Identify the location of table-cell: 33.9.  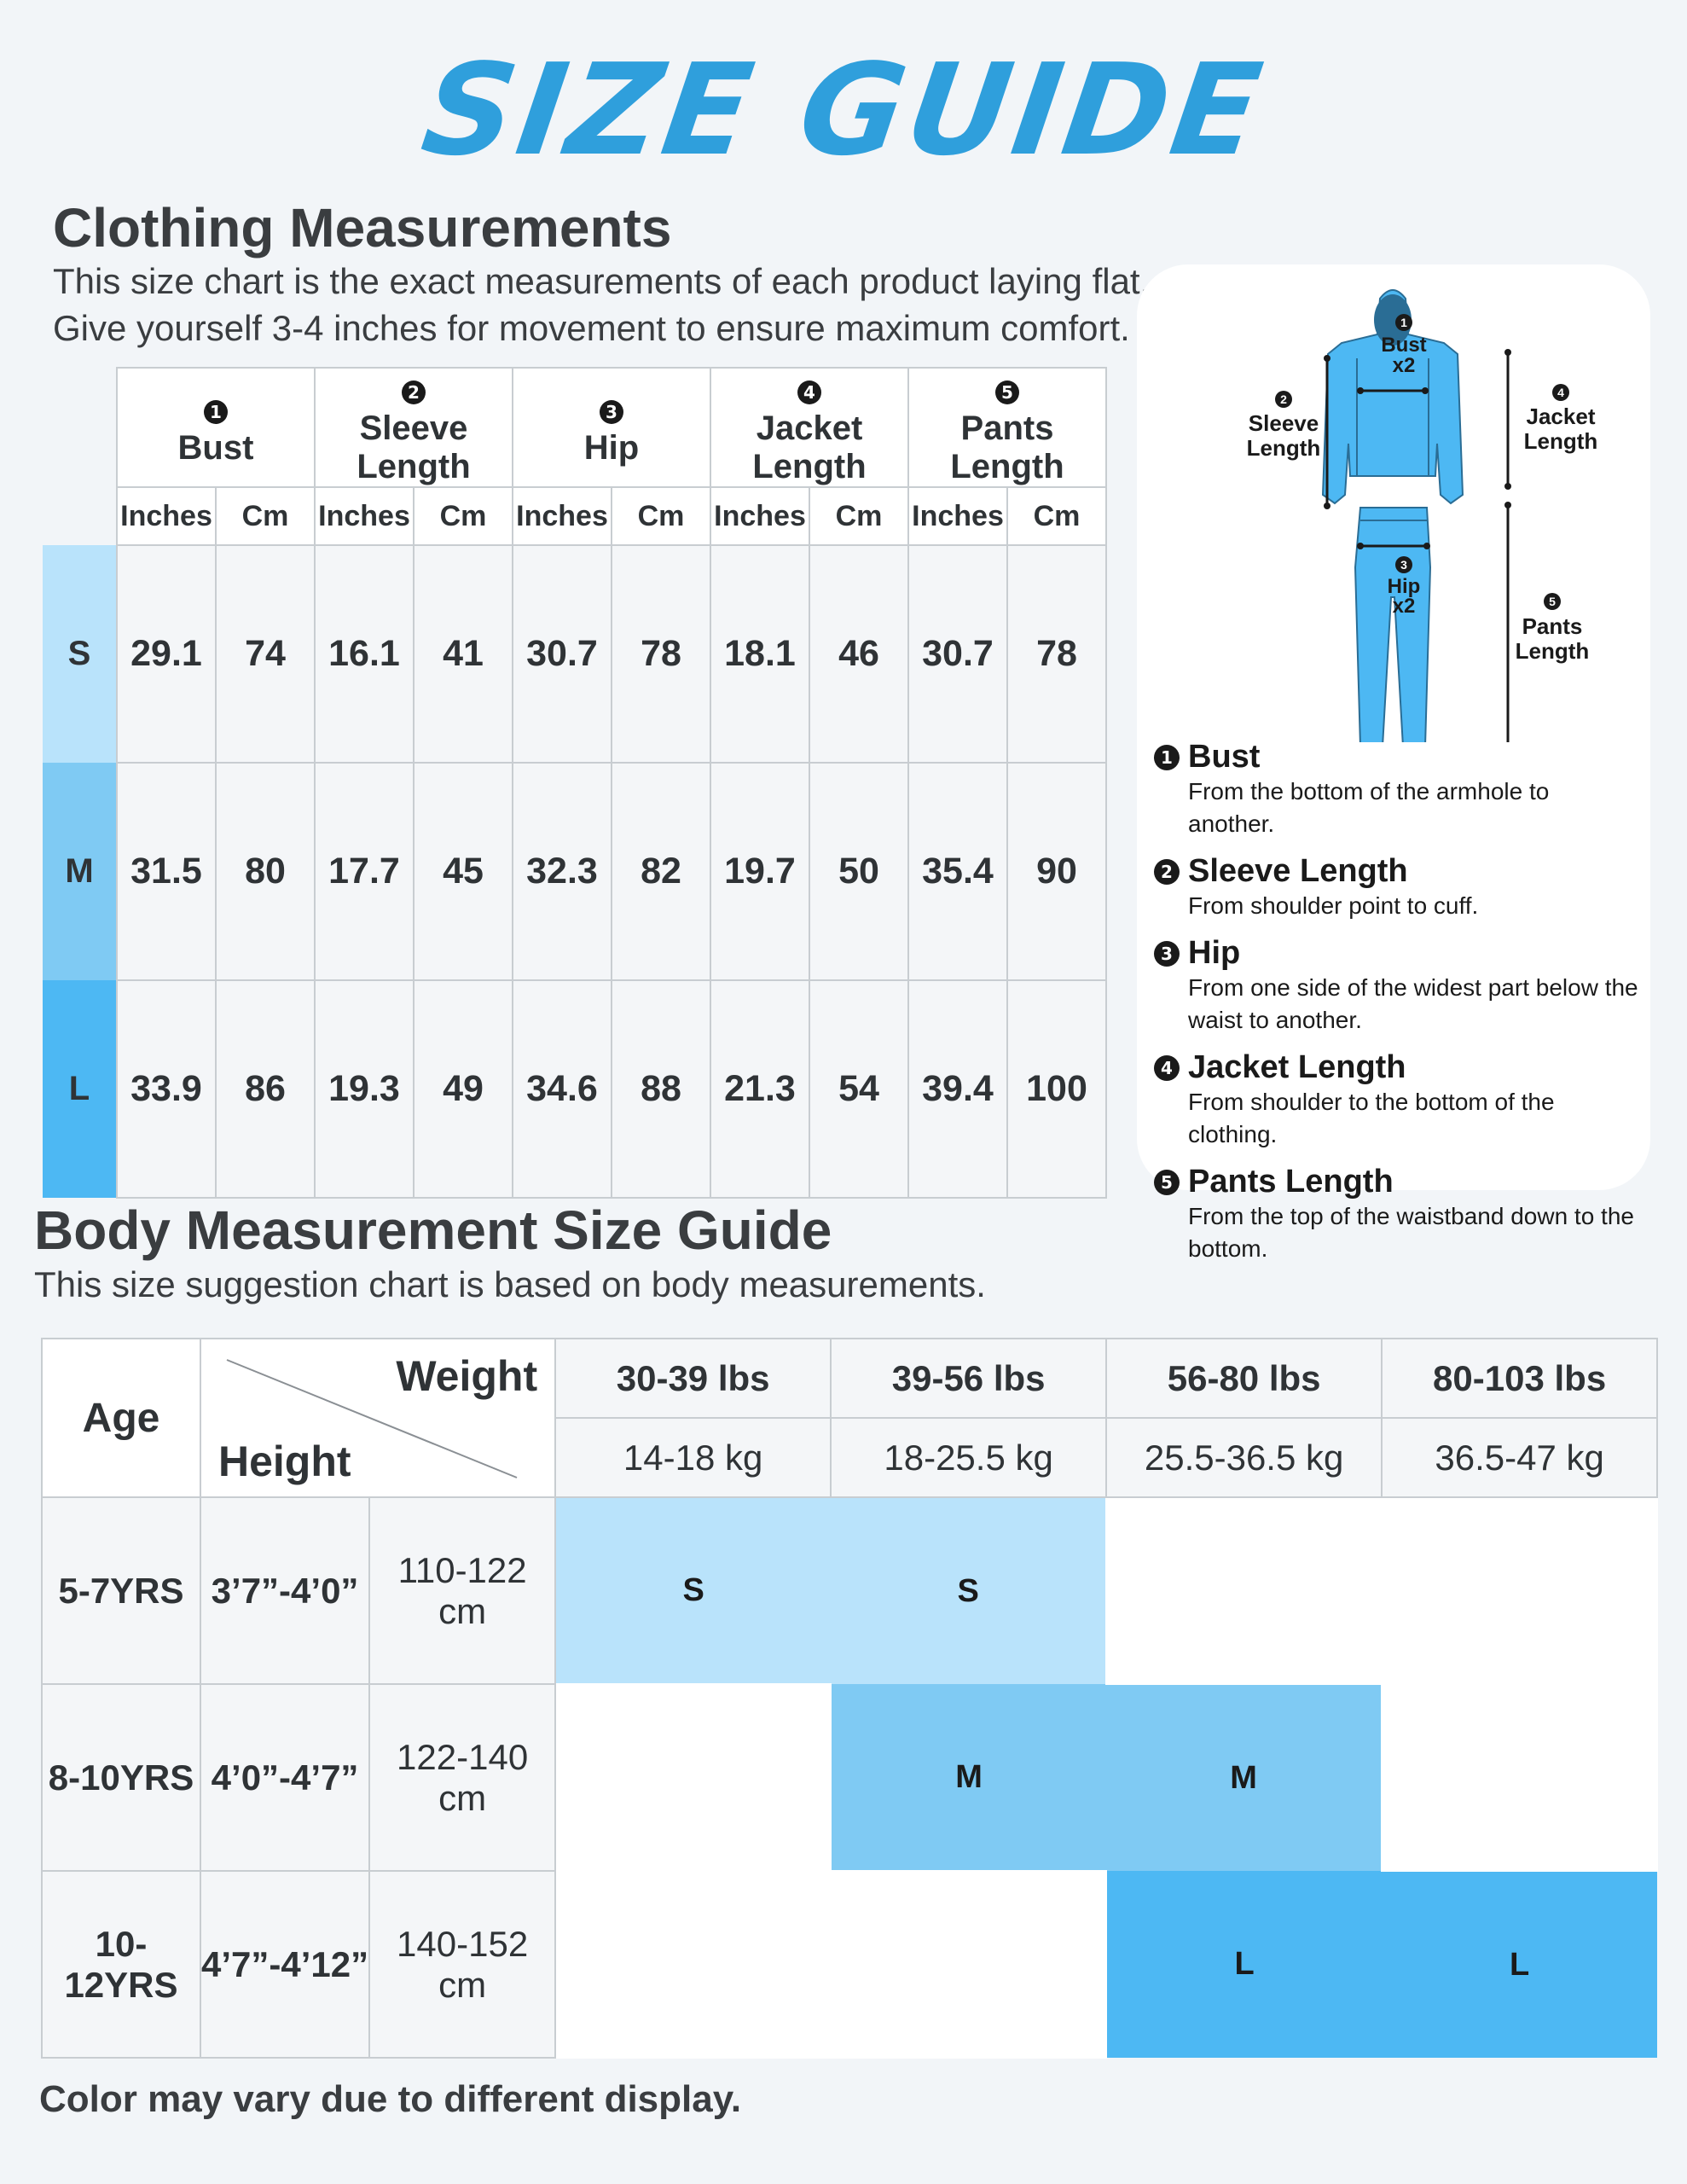
(167, 1089).